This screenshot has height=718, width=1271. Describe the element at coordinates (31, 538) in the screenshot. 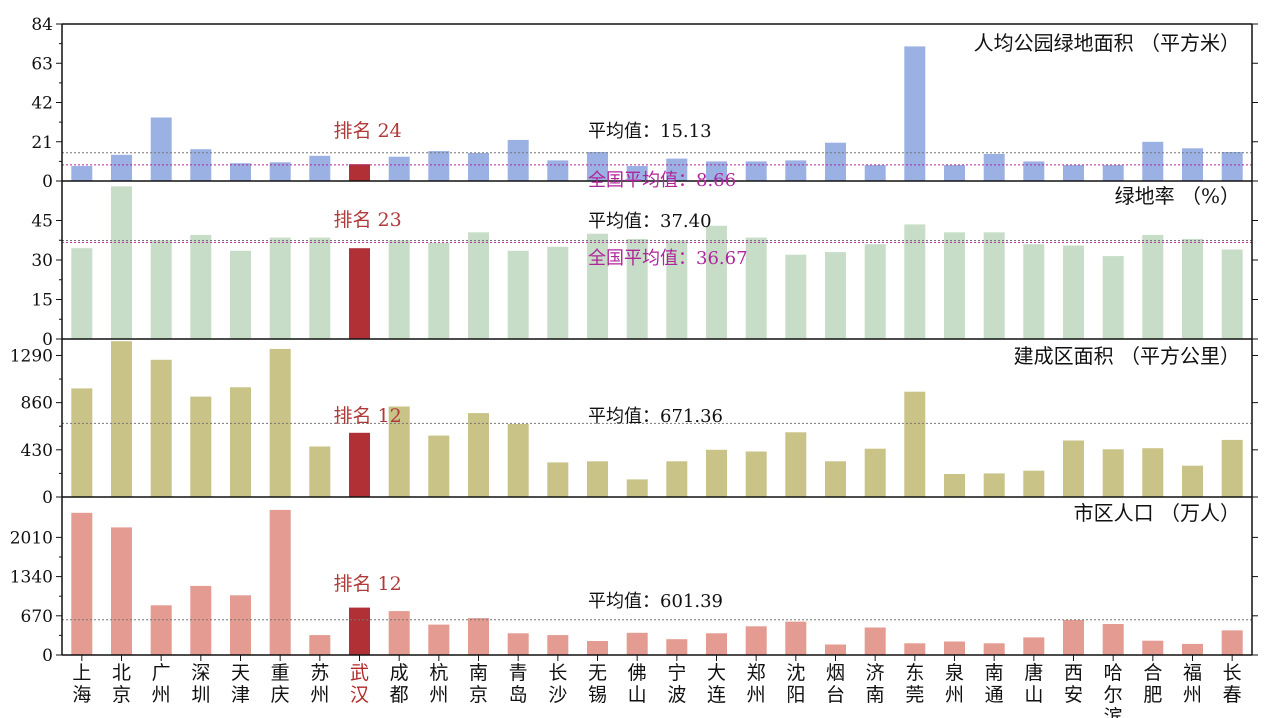

I see `ytick-label-3-3: 2010` at that location.